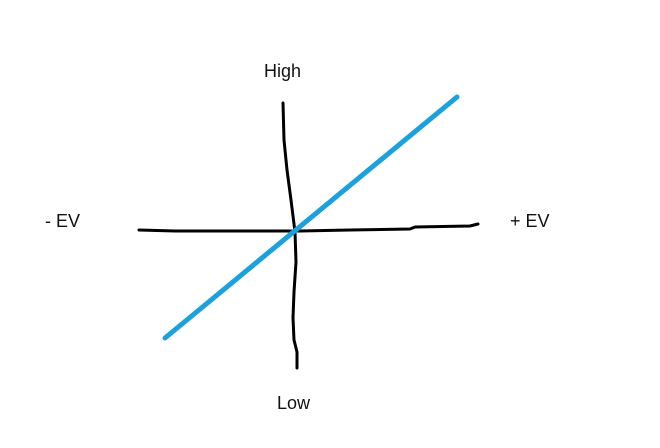 This screenshot has width=660, height=448. Describe the element at coordinates (530, 221) in the screenshot. I see `axis-label-right: + EV` at that location.